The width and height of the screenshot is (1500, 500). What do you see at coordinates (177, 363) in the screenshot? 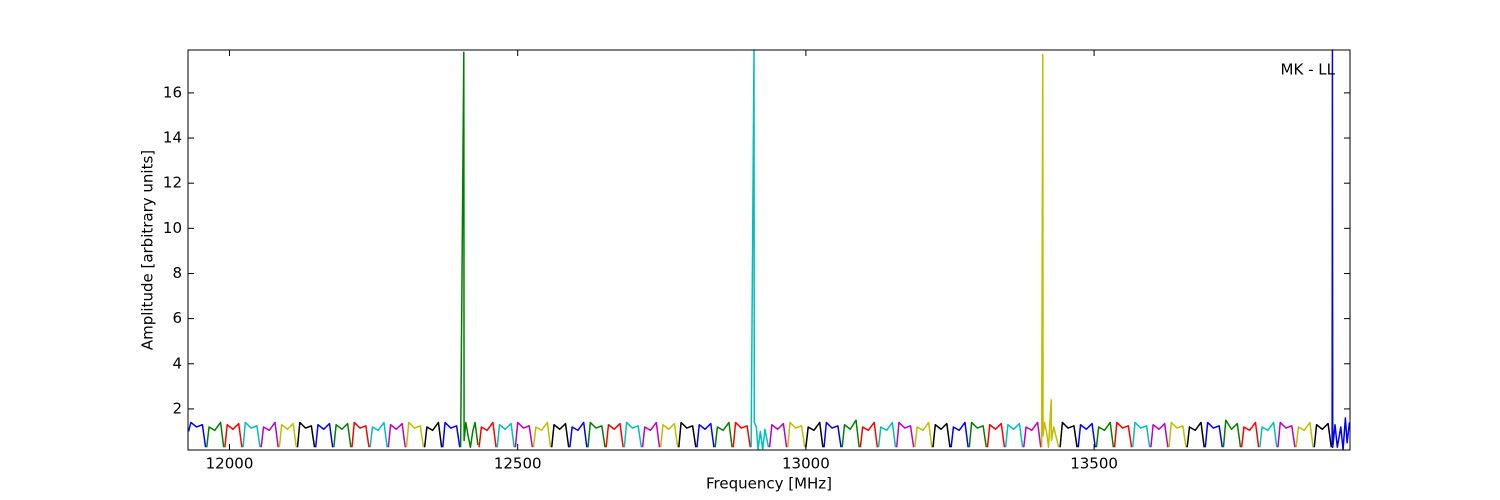
I see `y-tick-label: 4` at bounding box center [177, 363].